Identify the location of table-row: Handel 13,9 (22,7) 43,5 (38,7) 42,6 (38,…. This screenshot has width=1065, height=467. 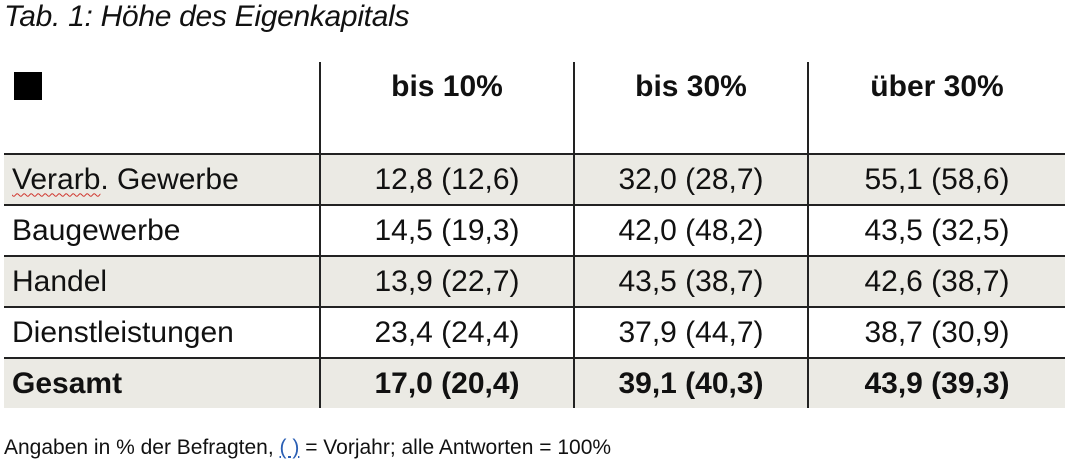
(534, 282).